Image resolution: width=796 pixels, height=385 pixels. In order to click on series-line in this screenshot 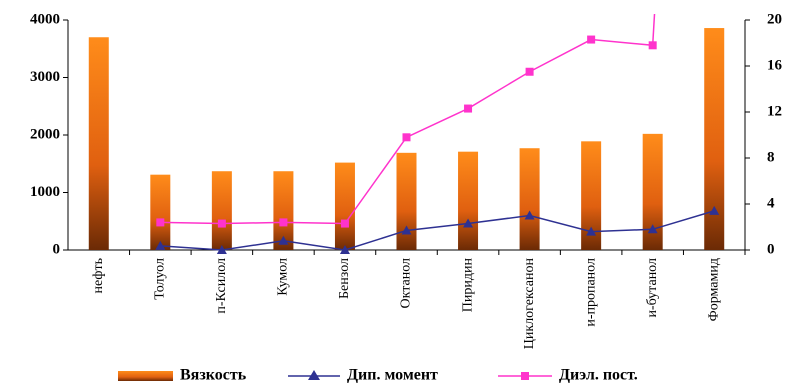, I will do `click(437, 230)`.